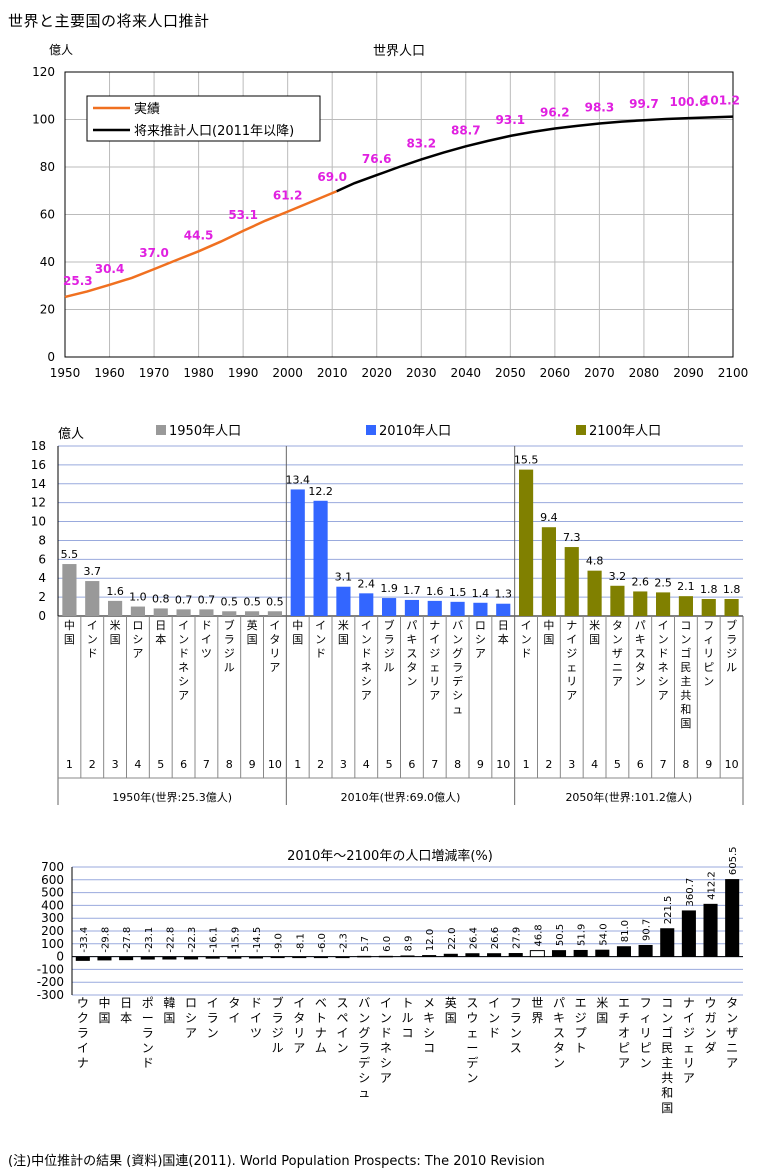 This screenshot has height=1175, width=774. What do you see at coordinates (65, 373) in the screenshot?
I see `x-tick-label: 1950` at bounding box center [65, 373].